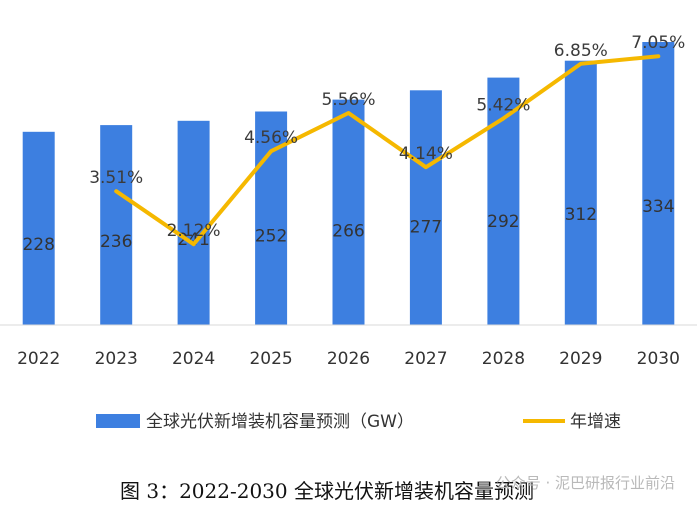 This screenshot has width=697, height=511. I want to click on x-tick-2025: 2025, so click(270, 359).